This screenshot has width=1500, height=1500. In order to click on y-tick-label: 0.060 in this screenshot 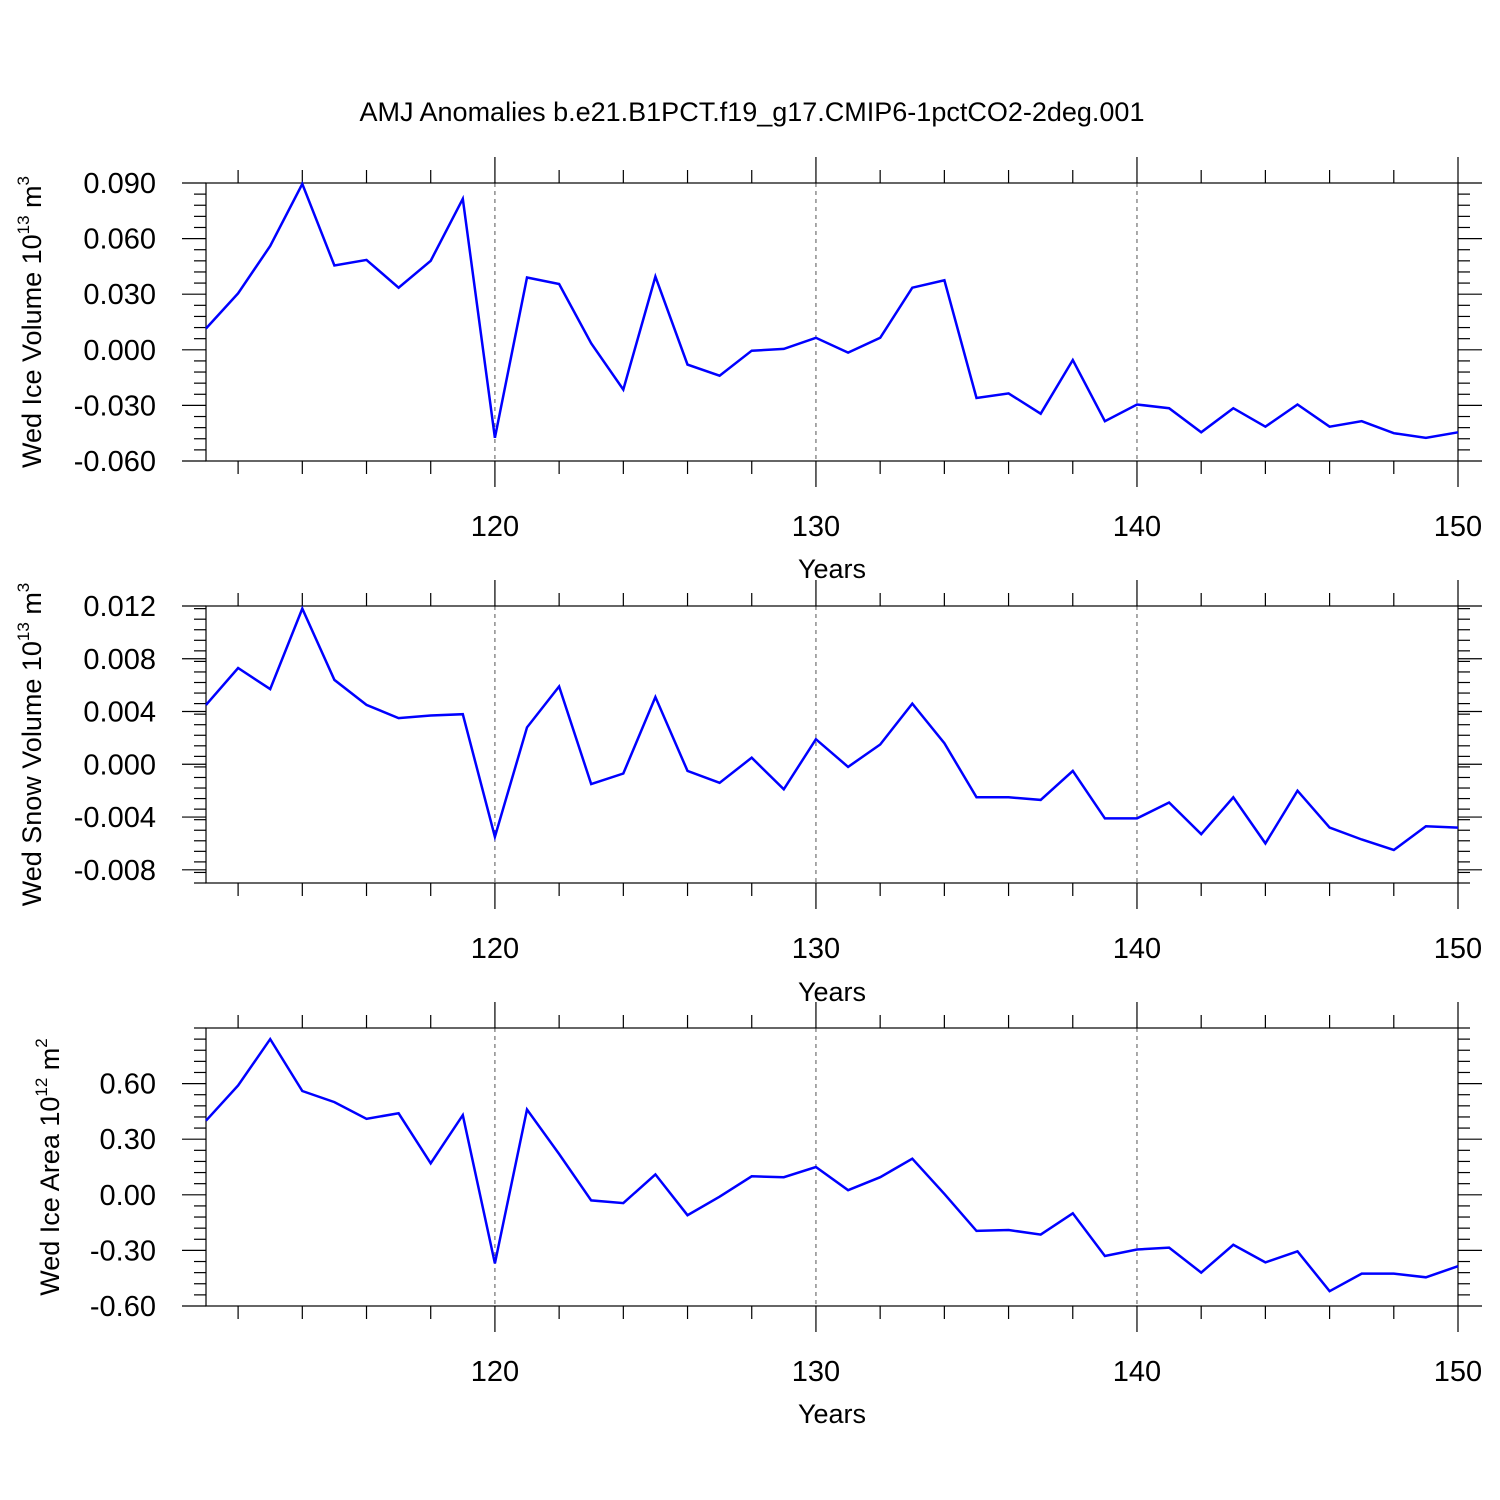, I will do `click(119, 240)`.